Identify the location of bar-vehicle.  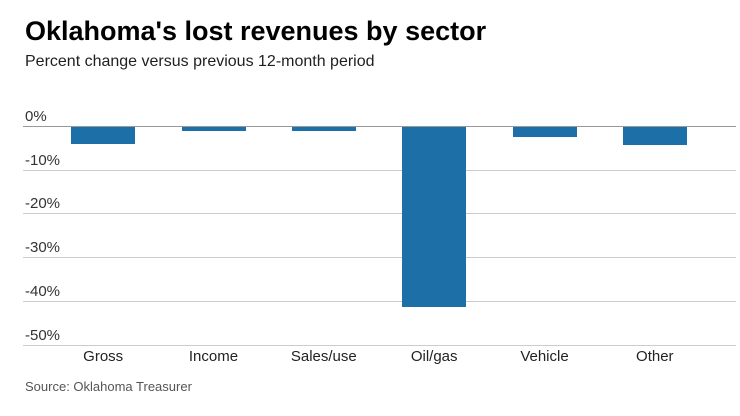
(544, 131).